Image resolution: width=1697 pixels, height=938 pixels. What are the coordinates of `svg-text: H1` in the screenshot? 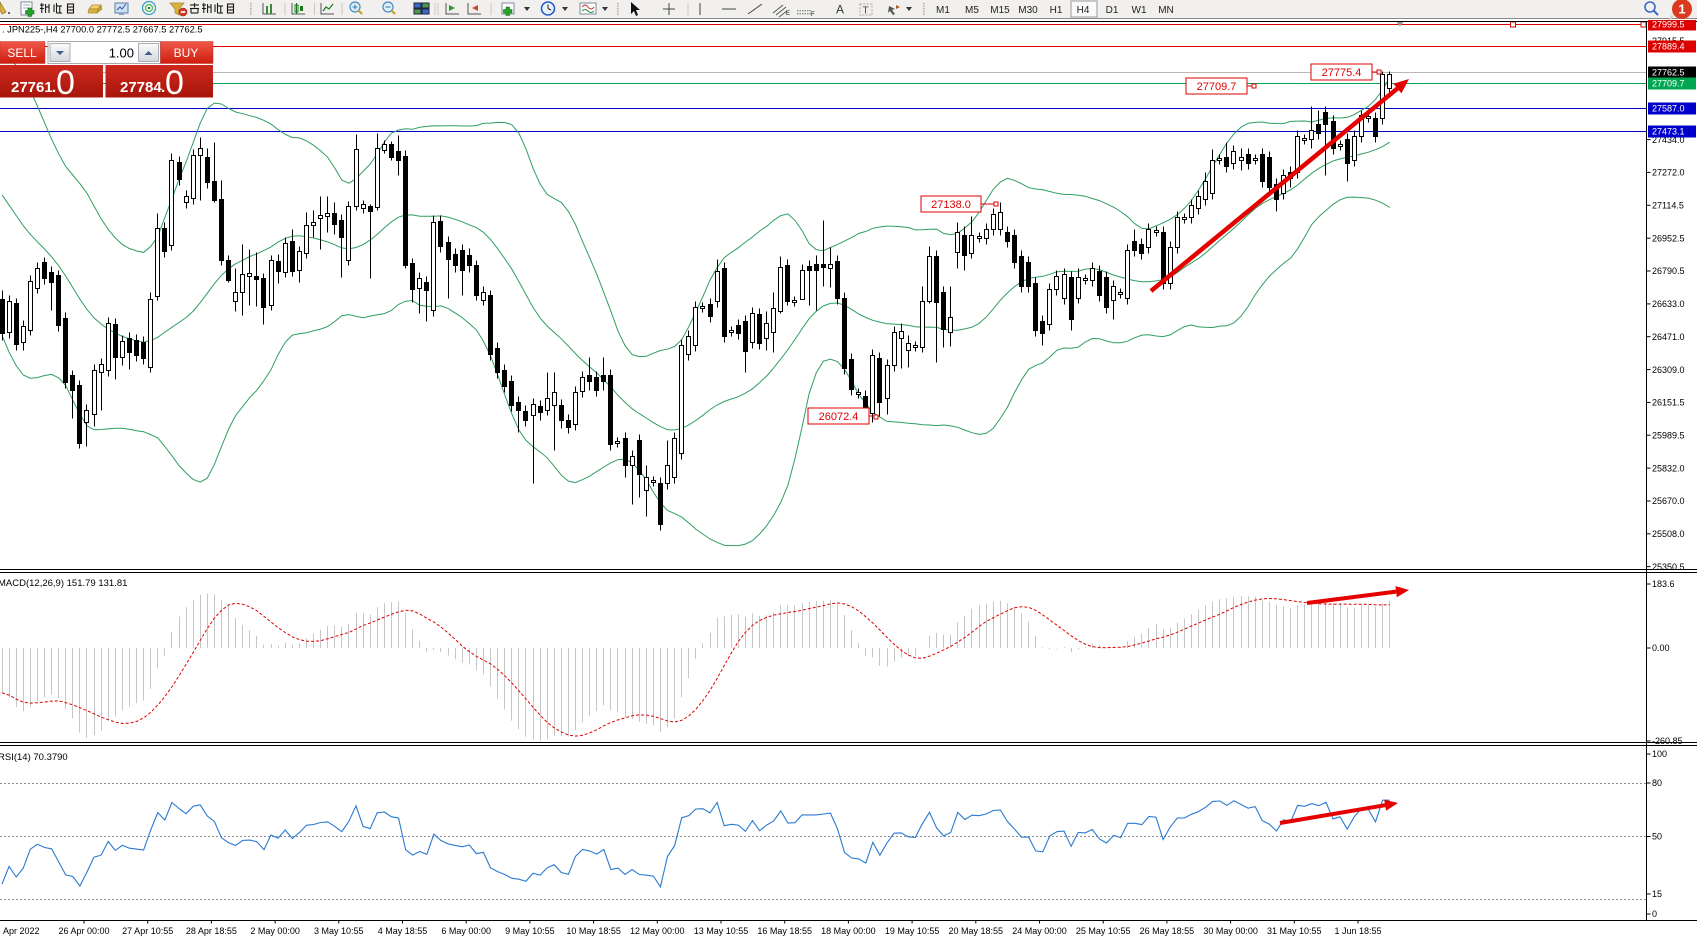 It's located at (1056, 10).